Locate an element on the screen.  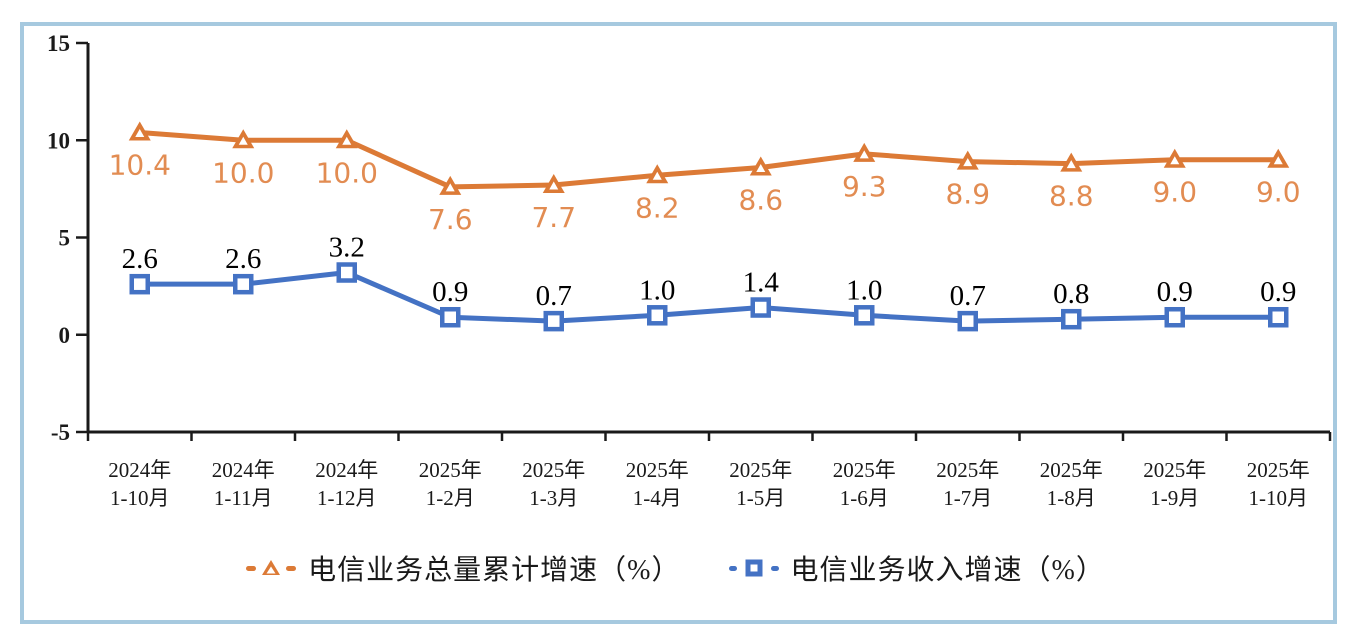
legend-label-total-growth: 电信业务总量累计增速（%） is located at coordinates (494, 570).